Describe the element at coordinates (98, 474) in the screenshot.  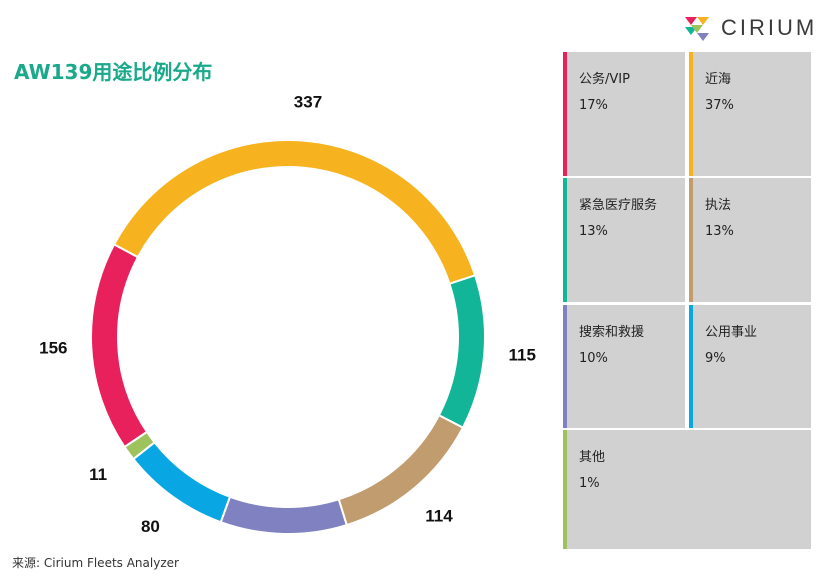
I see `donut-label-6: 11` at that location.